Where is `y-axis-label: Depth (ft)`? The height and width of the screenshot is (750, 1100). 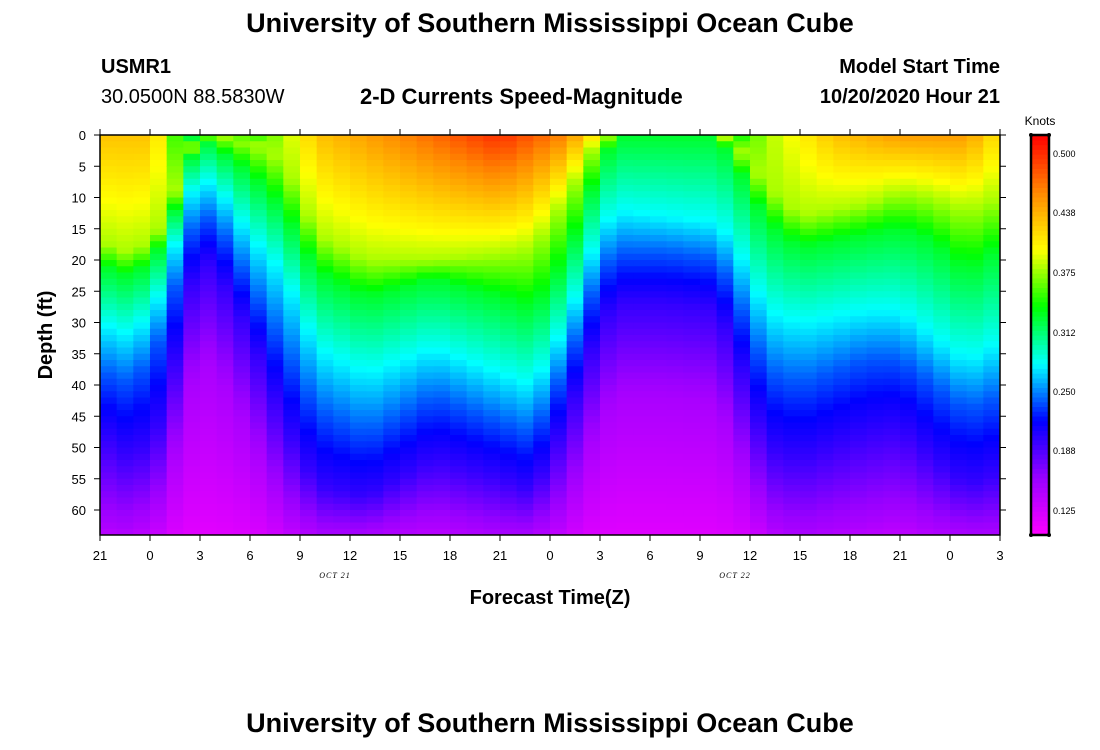 y-axis-label: Depth (ft) is located at coordinates (46, 335).